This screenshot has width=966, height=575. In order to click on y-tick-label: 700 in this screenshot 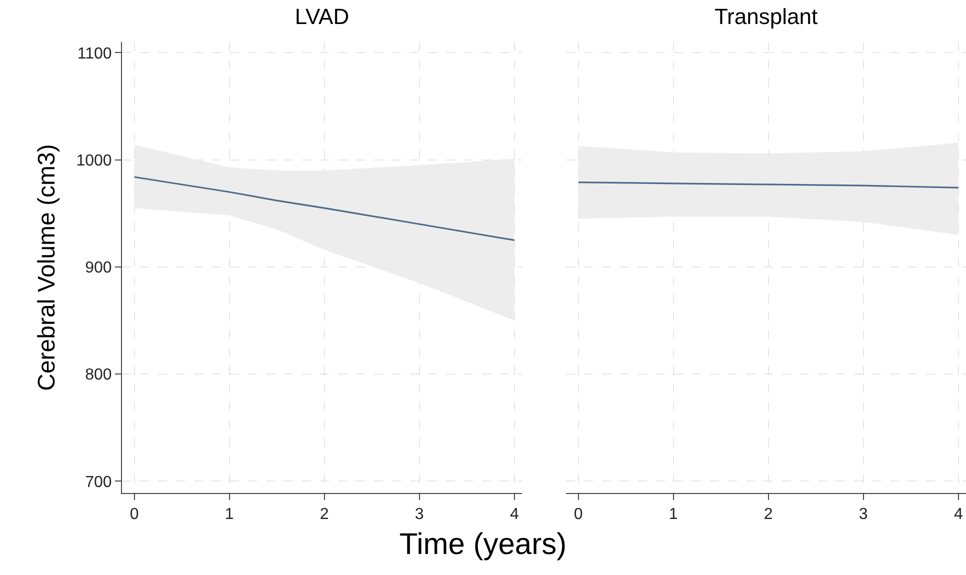, I will do `click(98, 482)`.